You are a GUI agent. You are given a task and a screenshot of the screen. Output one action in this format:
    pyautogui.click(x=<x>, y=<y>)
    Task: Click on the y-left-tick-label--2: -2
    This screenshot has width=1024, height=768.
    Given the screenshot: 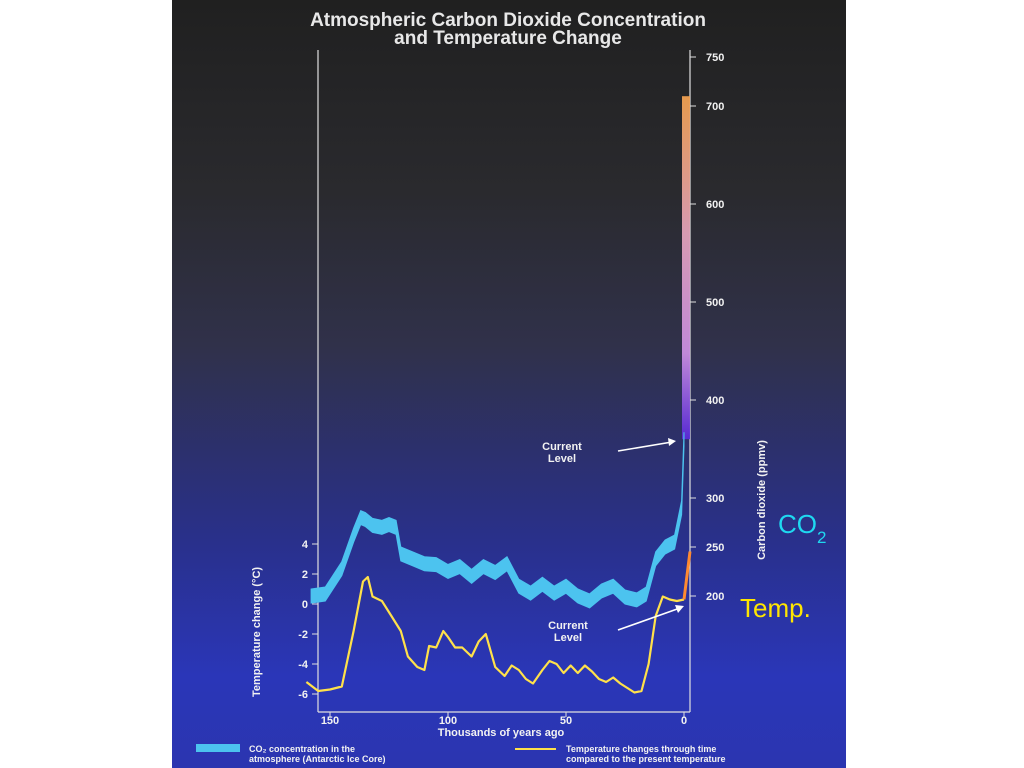 What is the action you would take?
    pyautogui.click(x=303, y=635)
    